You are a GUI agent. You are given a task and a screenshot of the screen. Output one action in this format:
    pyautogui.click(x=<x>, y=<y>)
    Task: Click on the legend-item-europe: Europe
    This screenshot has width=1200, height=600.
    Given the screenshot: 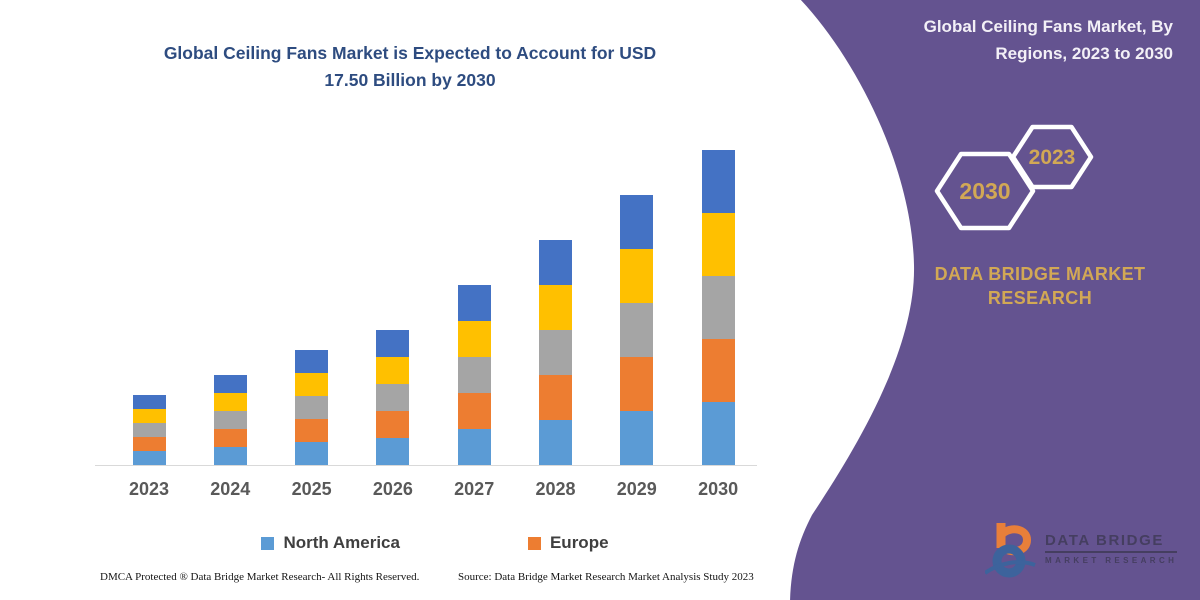 What is the action you would take?
    pyautogui.click(x=568, y=543)
    